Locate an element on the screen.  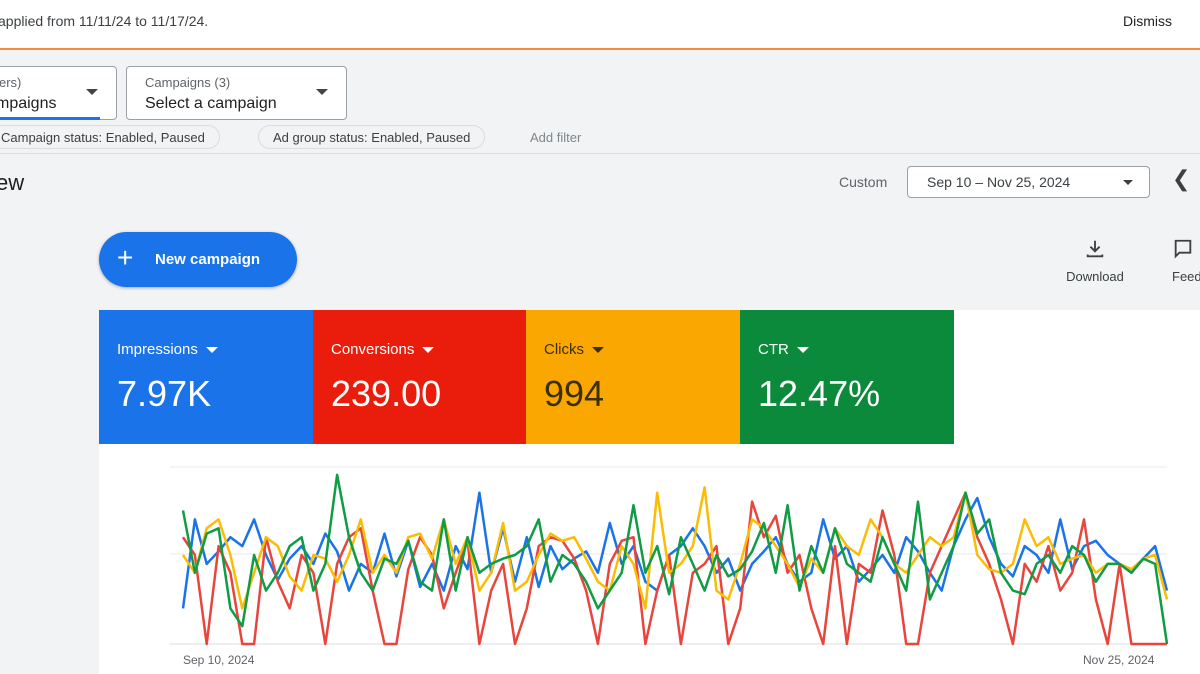
metric-name-text: Conversions is located at coordinates (373, 349).